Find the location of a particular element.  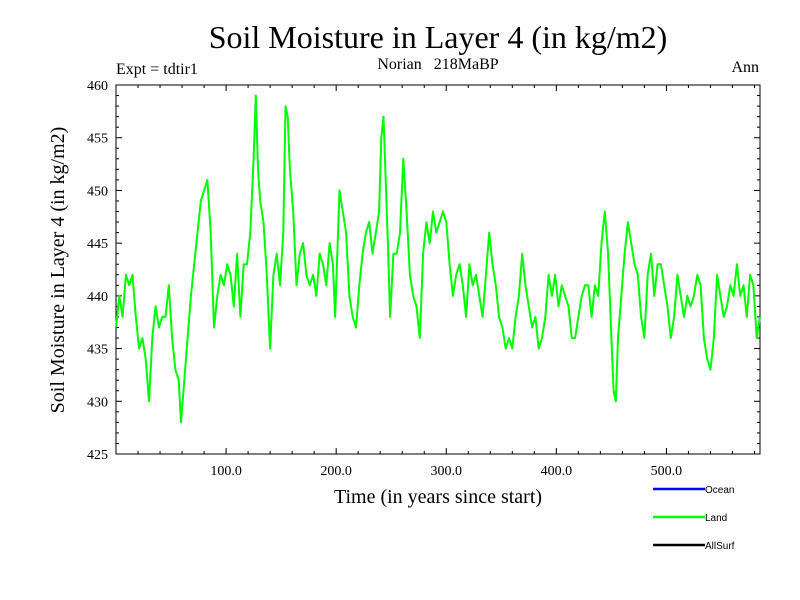

legend: Ocean Land AllSurf is located at coordinates (694, 518).